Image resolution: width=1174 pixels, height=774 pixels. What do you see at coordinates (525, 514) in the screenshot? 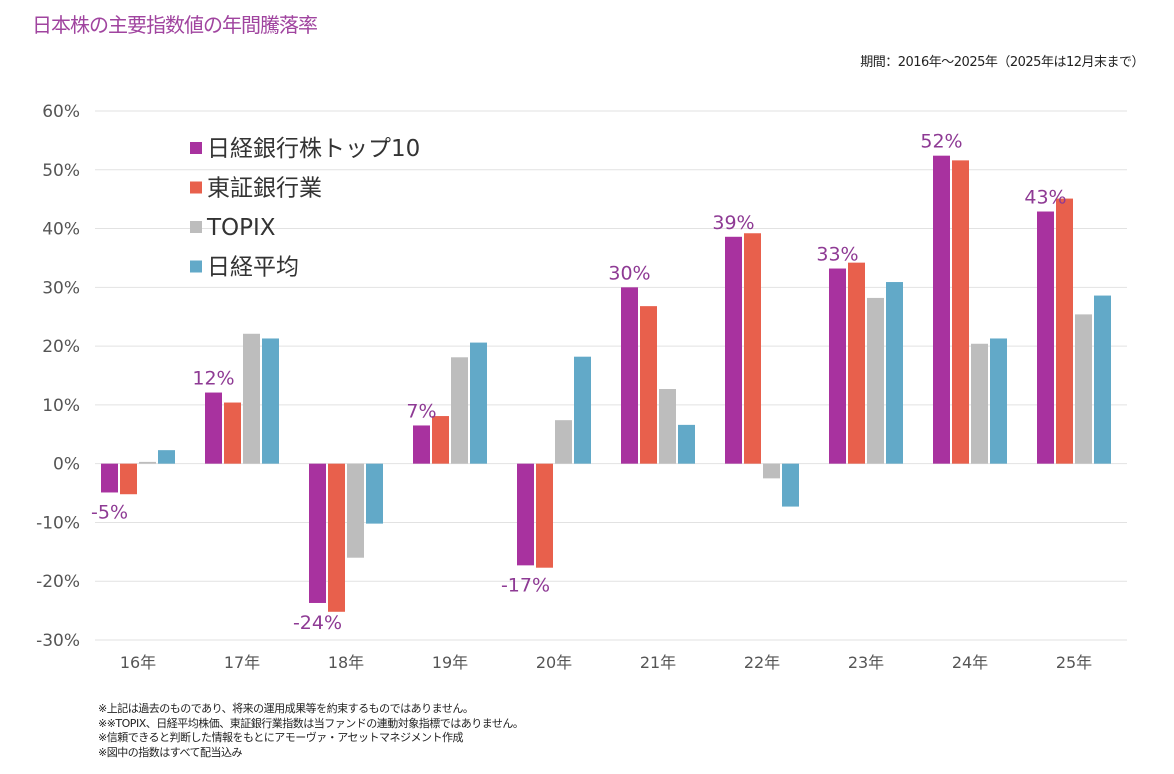
I see `bar-日経銀行株トップ10-20年` at bounding box center [525, 514].